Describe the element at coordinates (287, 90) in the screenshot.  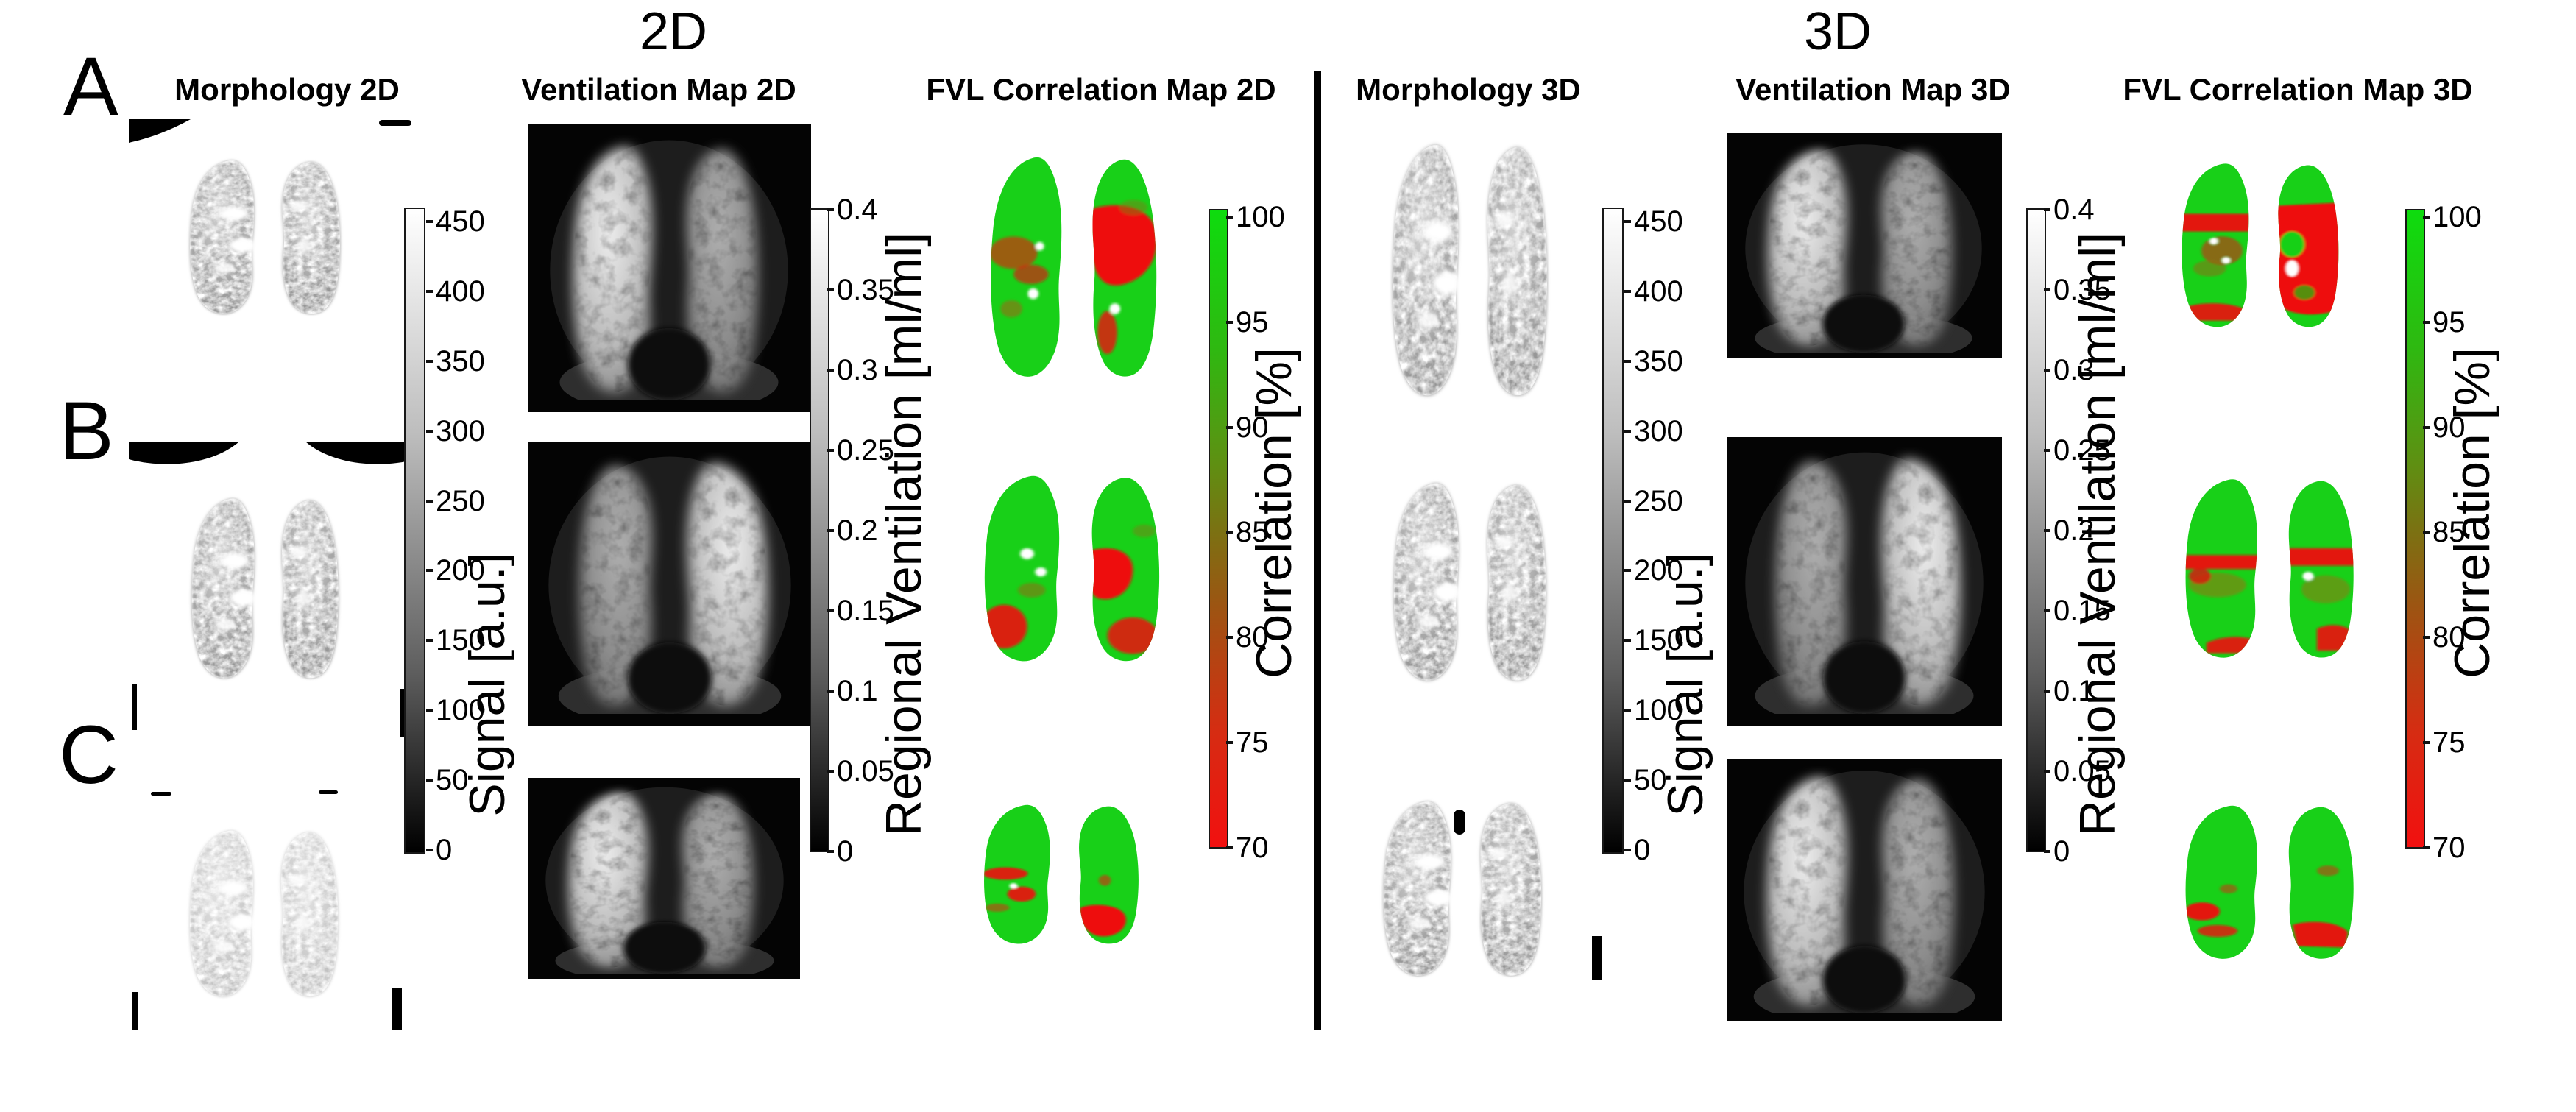
I see `column-header-morphology-2d: Morphology 2D` at that location.